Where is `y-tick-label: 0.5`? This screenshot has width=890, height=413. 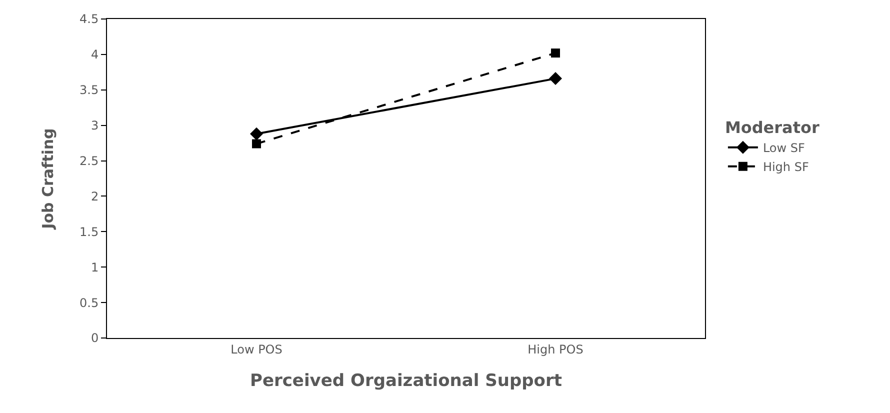
y-tick-label: 0.5 is located at coordinates (89, 303).